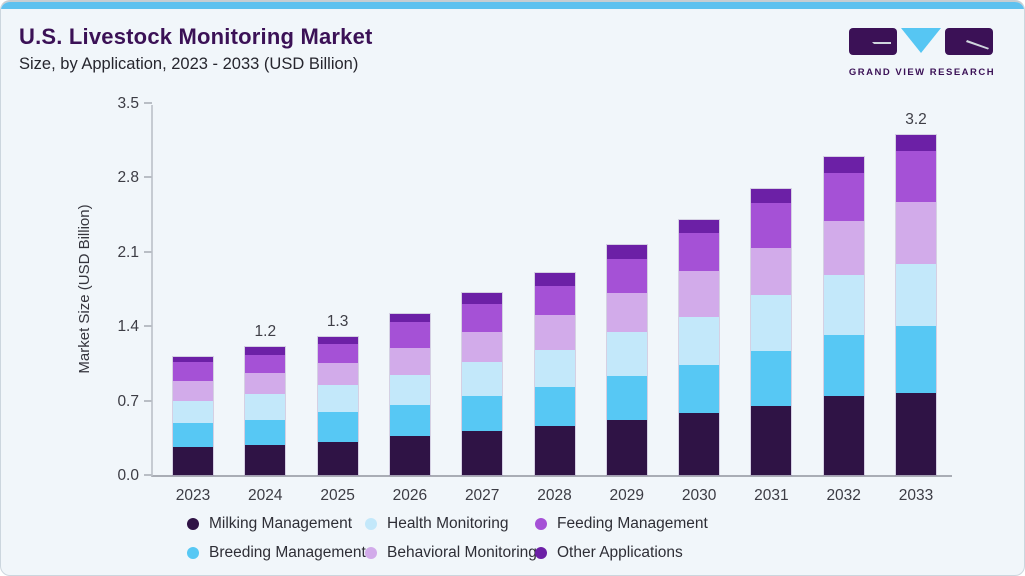 This screenshot has height=576, width=1025. I want to click on bar-2026, so click(409, 394).